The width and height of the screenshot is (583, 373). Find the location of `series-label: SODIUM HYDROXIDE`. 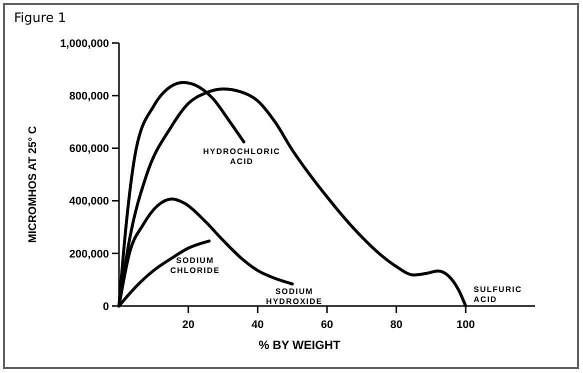

series-label: SODIUM HYDROXIDE is located at coordinates (294, 296).